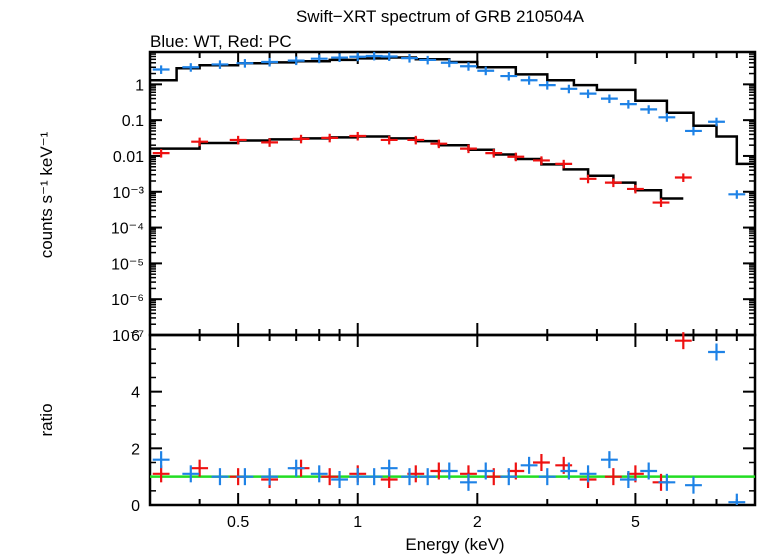  I want to click on x-tick-label: 0.5, so click(238, 522).